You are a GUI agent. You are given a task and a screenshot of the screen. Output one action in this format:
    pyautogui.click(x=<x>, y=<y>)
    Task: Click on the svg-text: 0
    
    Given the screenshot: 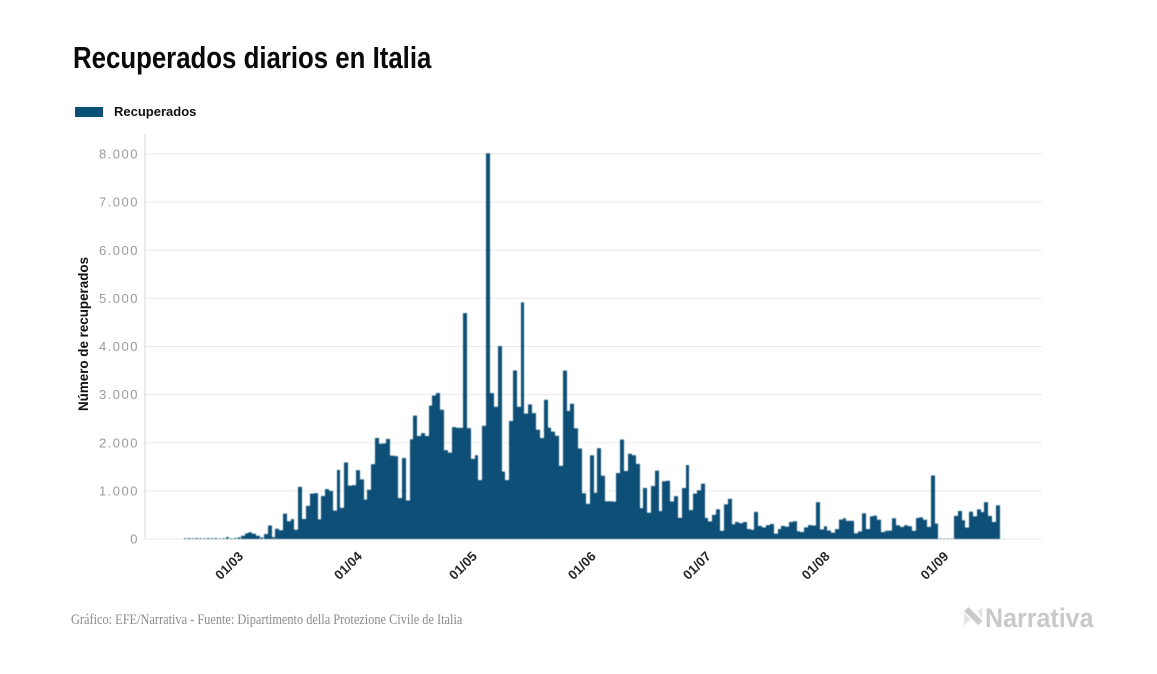 What is the action you would take?
    pyautogui.click(x=134, y=539)
    